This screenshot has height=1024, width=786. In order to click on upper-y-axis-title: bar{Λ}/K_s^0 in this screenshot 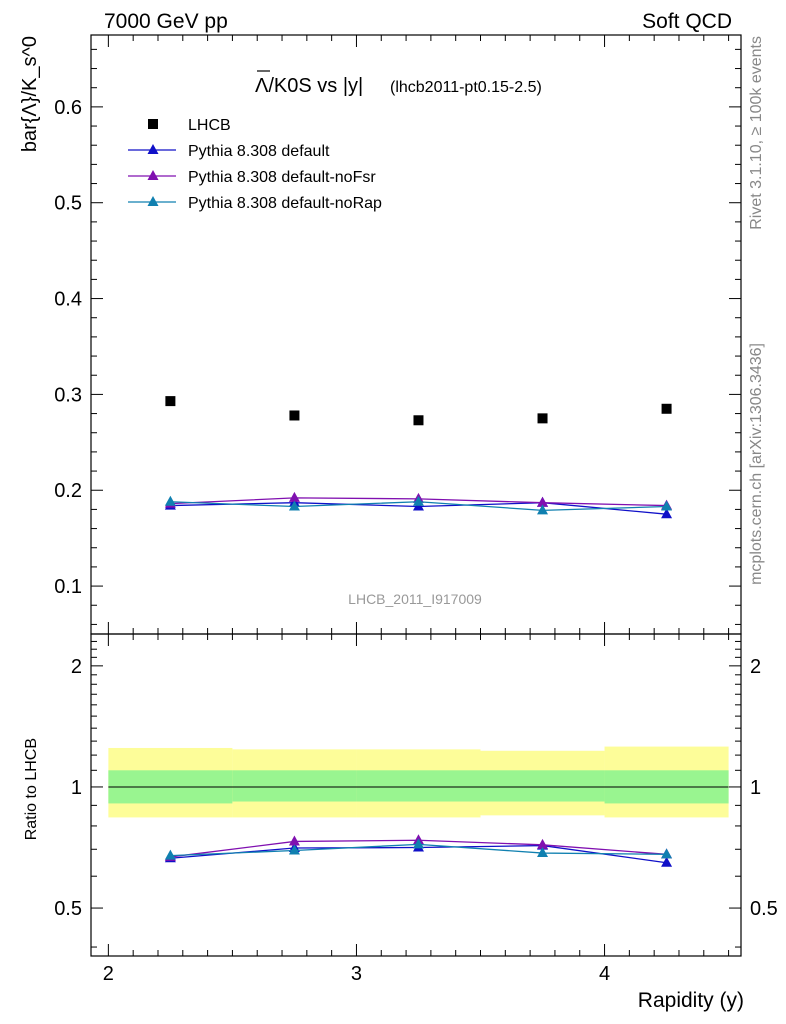, I will do `click(30, 94)`.